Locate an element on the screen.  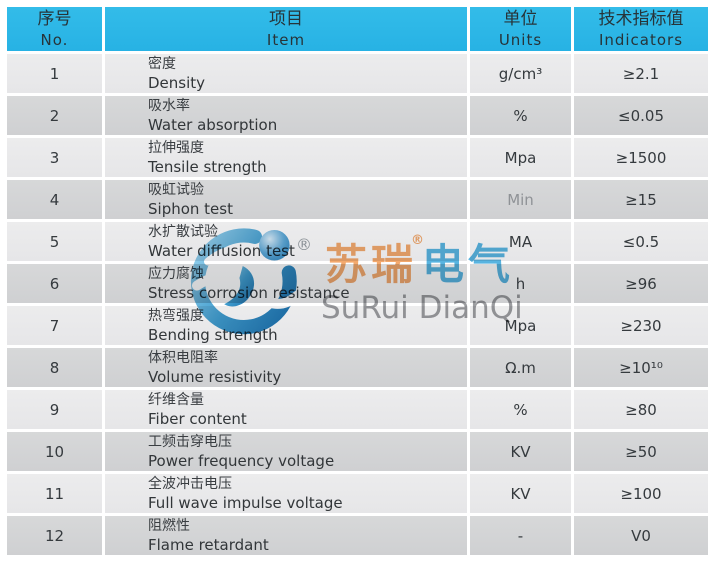
row-number-cell: 11 is located at coordinates (54, 493).